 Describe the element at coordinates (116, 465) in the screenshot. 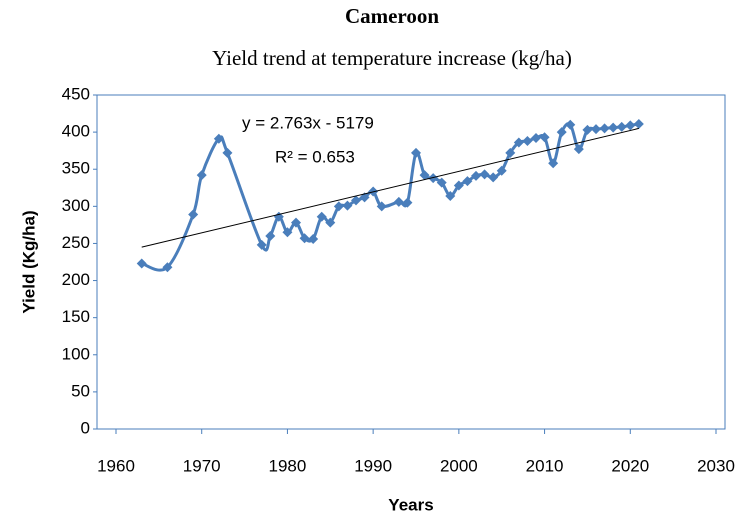

I see `x-tick-label: 1960` at that location.